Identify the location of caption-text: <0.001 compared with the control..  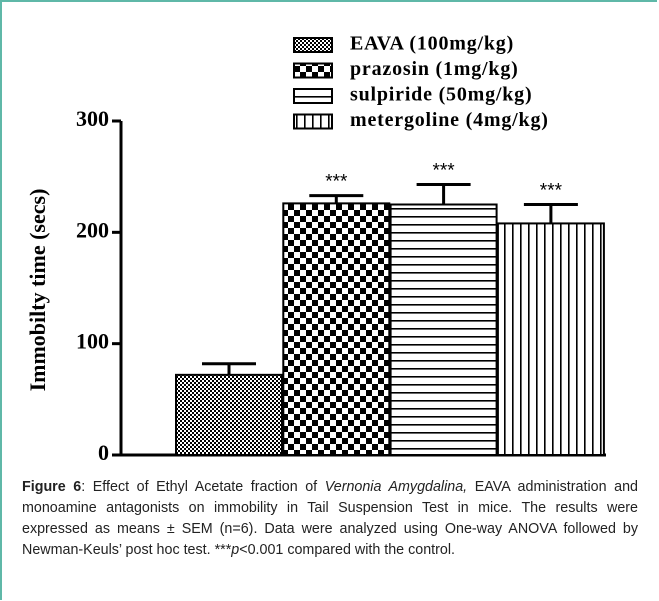
(347, 550).